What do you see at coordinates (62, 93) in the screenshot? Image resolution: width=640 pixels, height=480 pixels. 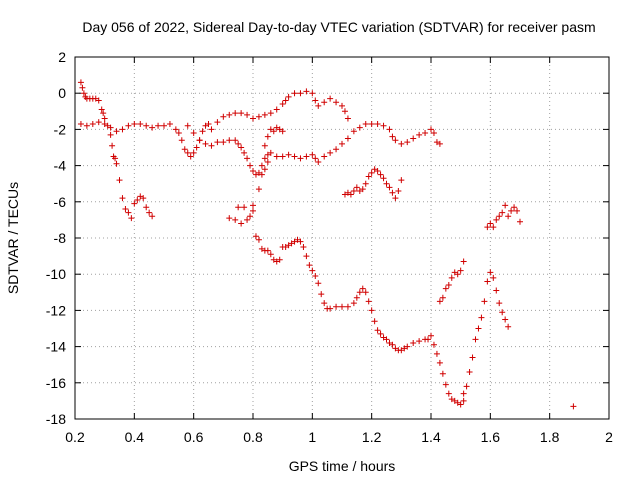 I see `y-tick-label: 0` at bounding box center [62, 93].